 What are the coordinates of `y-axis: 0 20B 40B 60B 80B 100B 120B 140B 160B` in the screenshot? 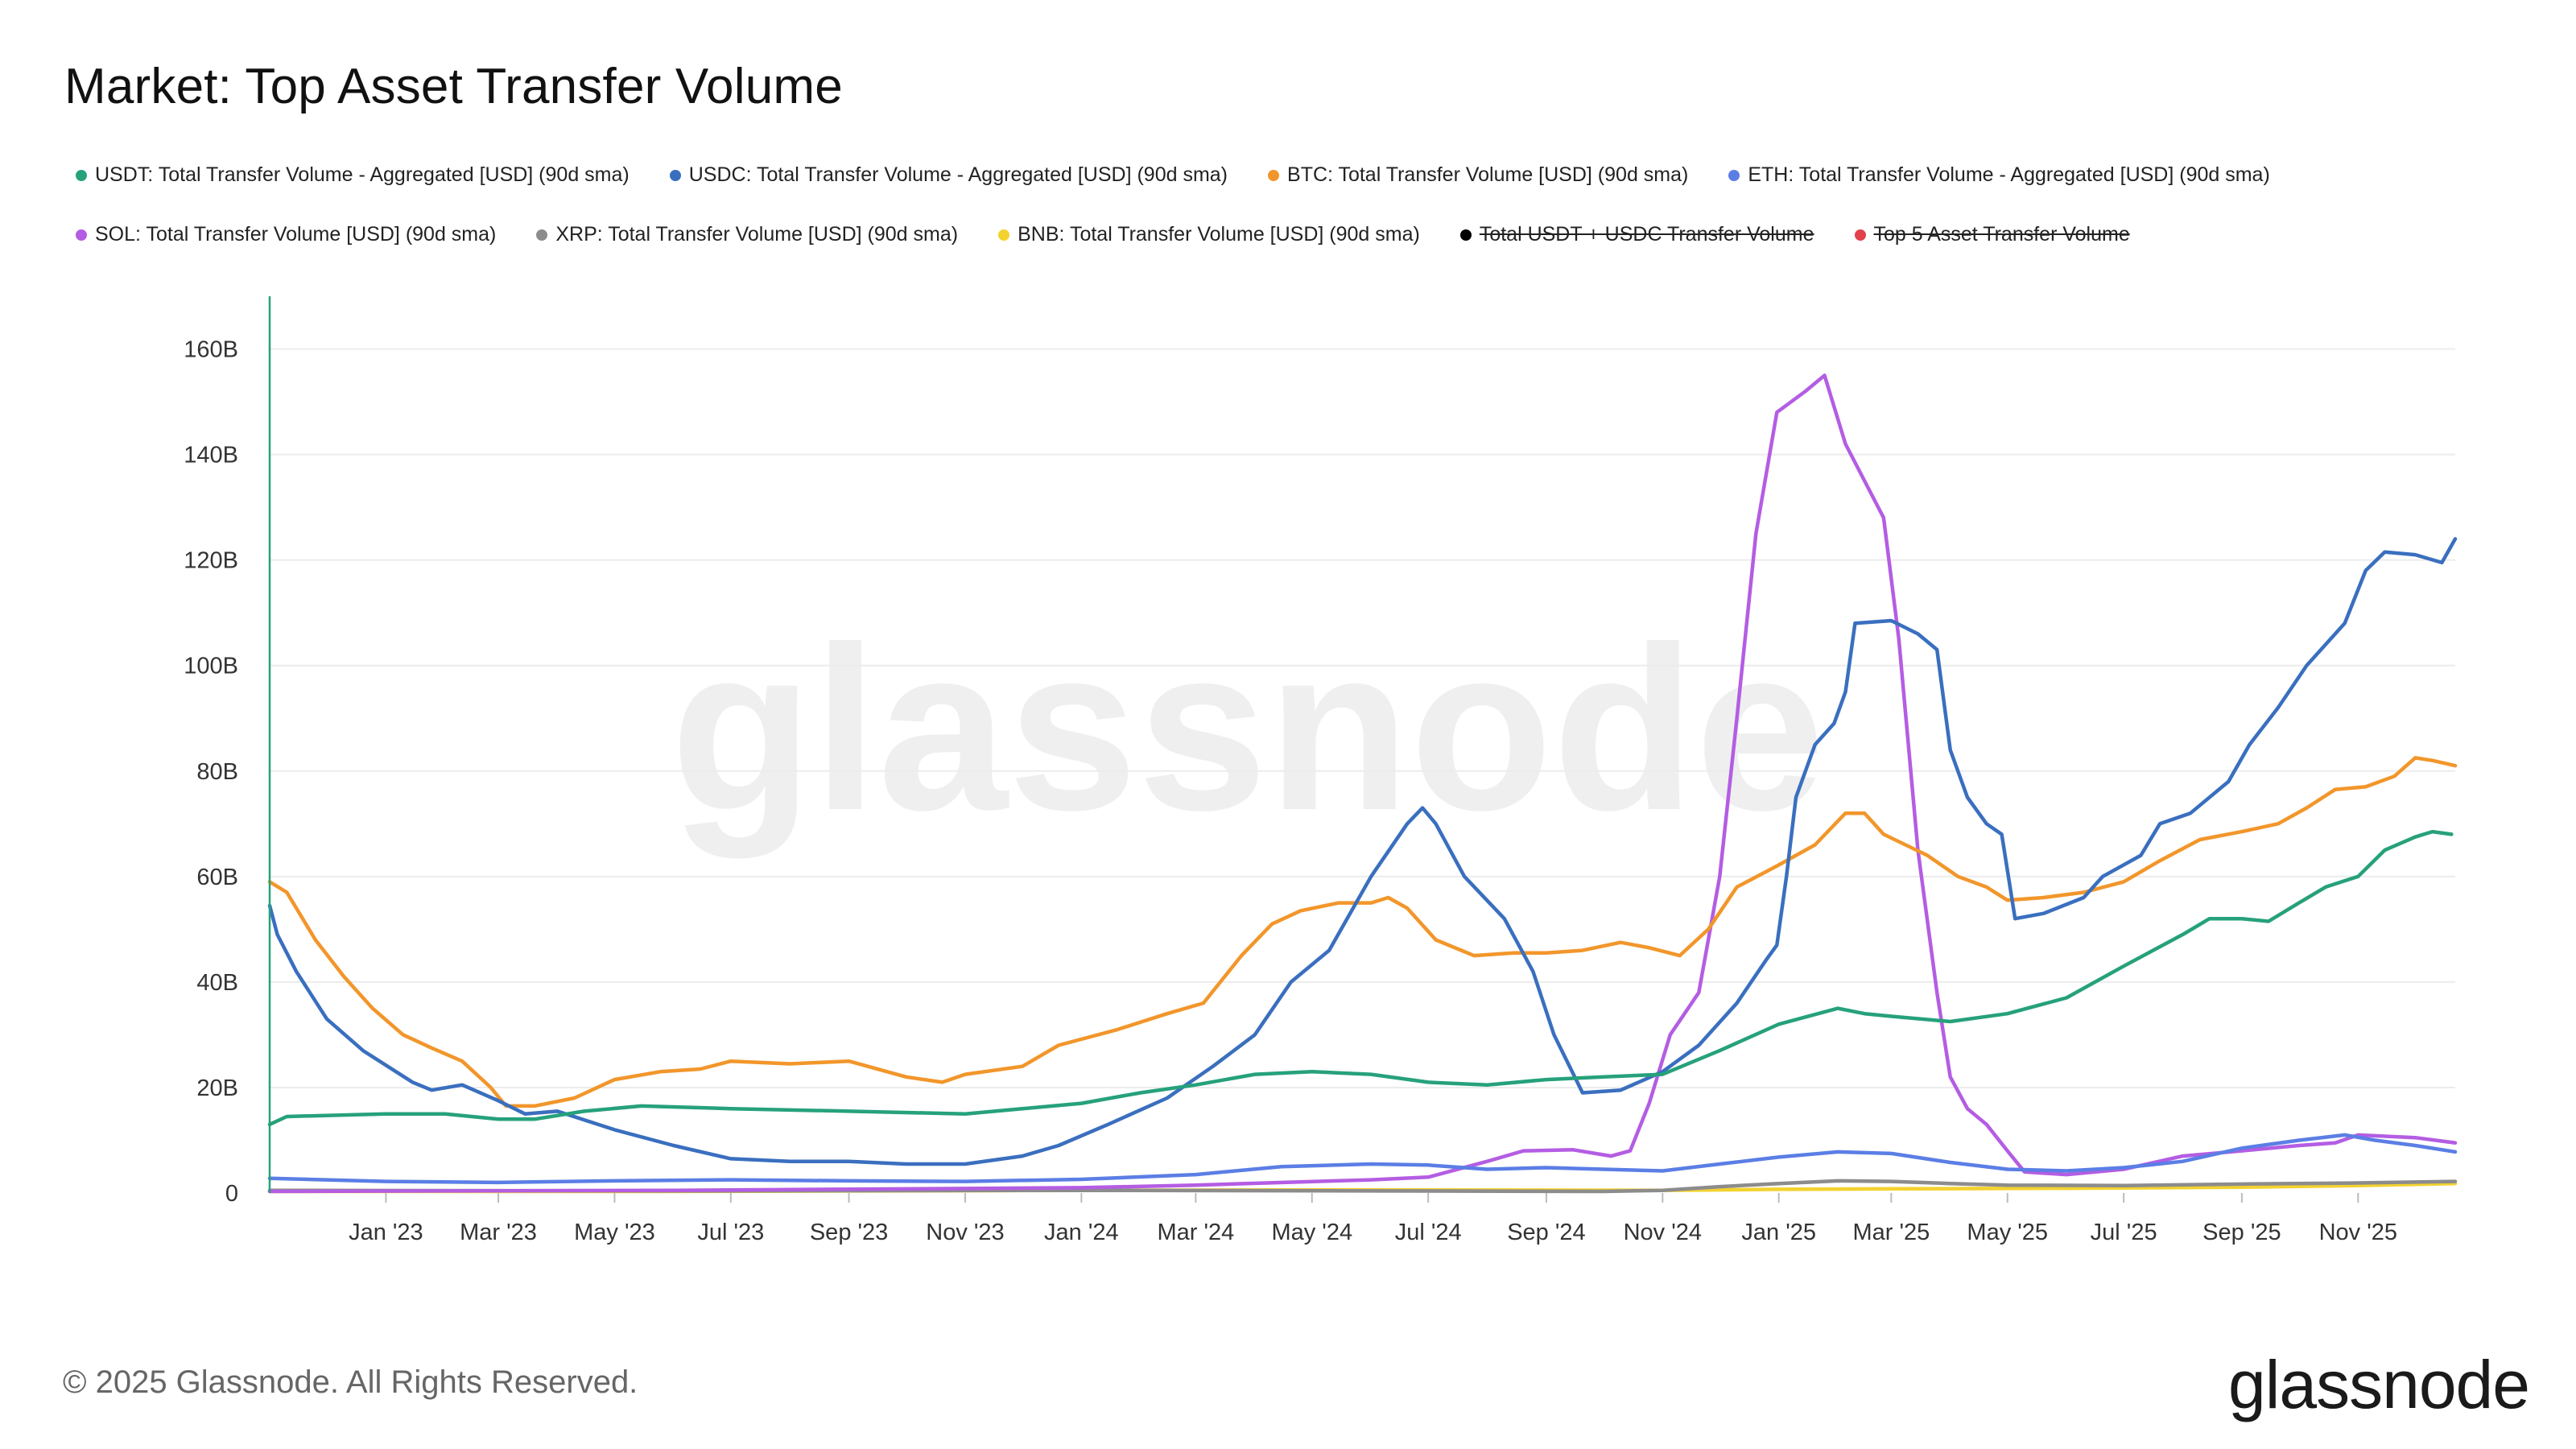 It's located at (211, 772).